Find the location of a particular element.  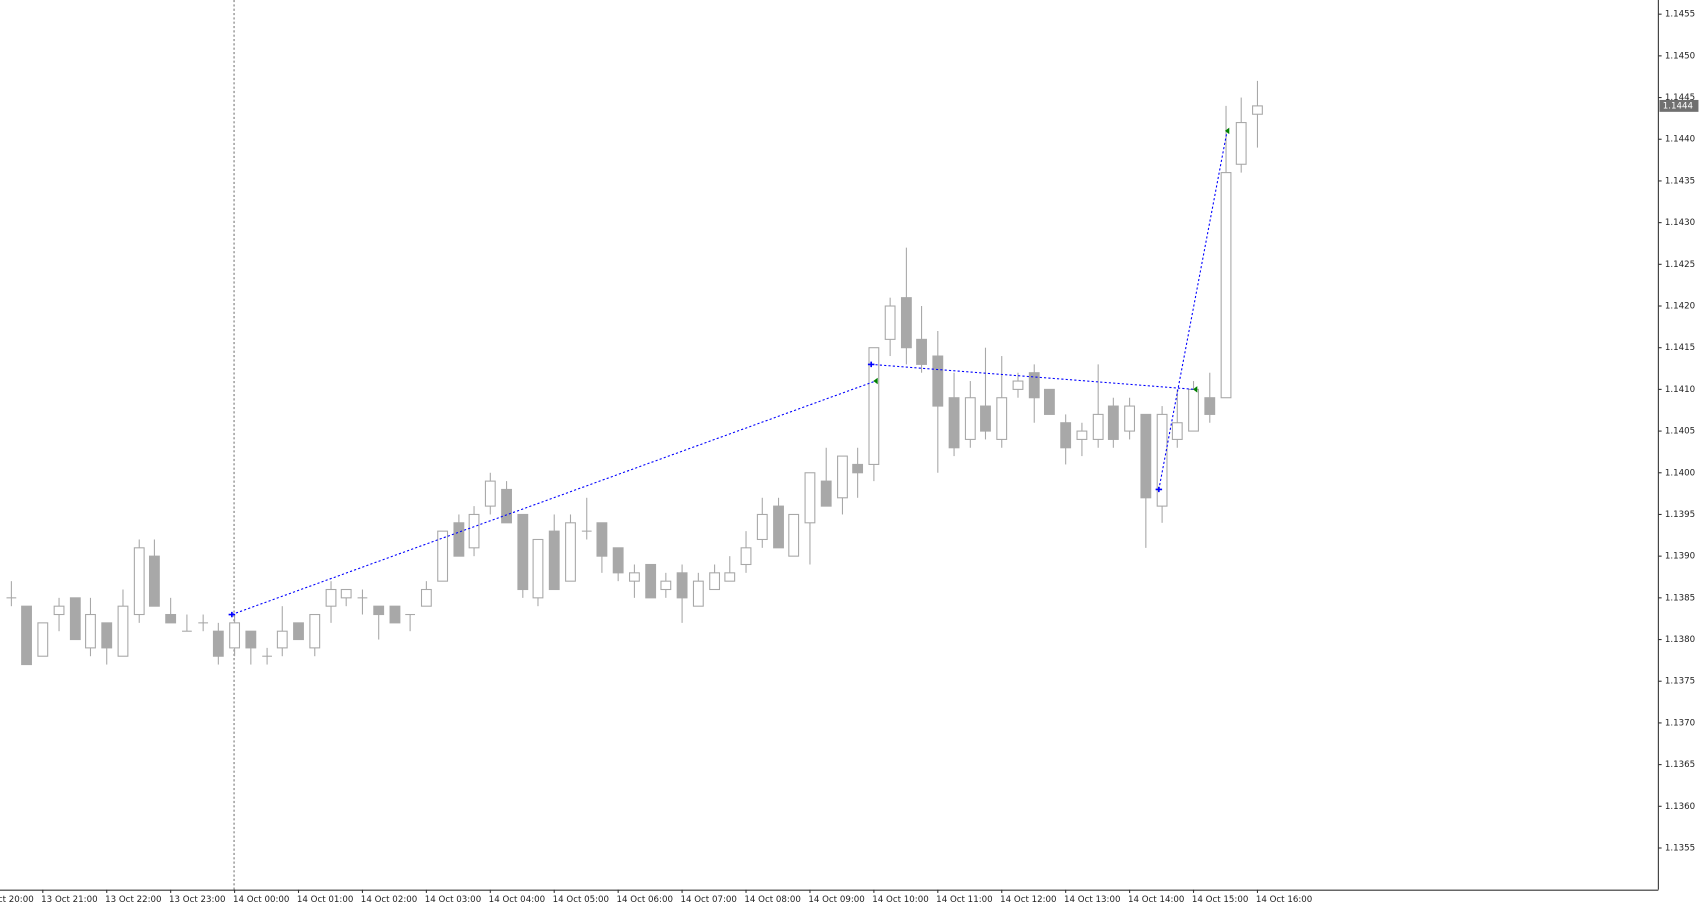

y-tick-label: 1.1355 is located at coordinates (1680, 848).